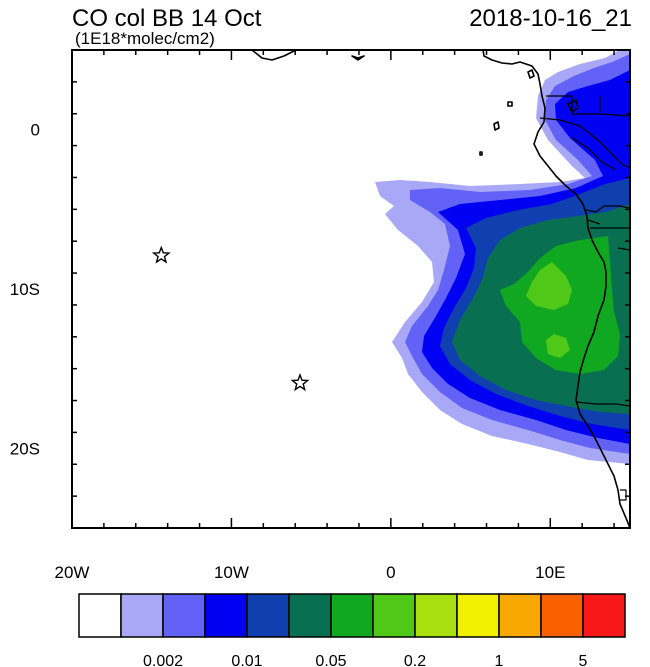 The height and width of the screenshot is (667, 650). I want to click on island-annobon, so click(481, 153).